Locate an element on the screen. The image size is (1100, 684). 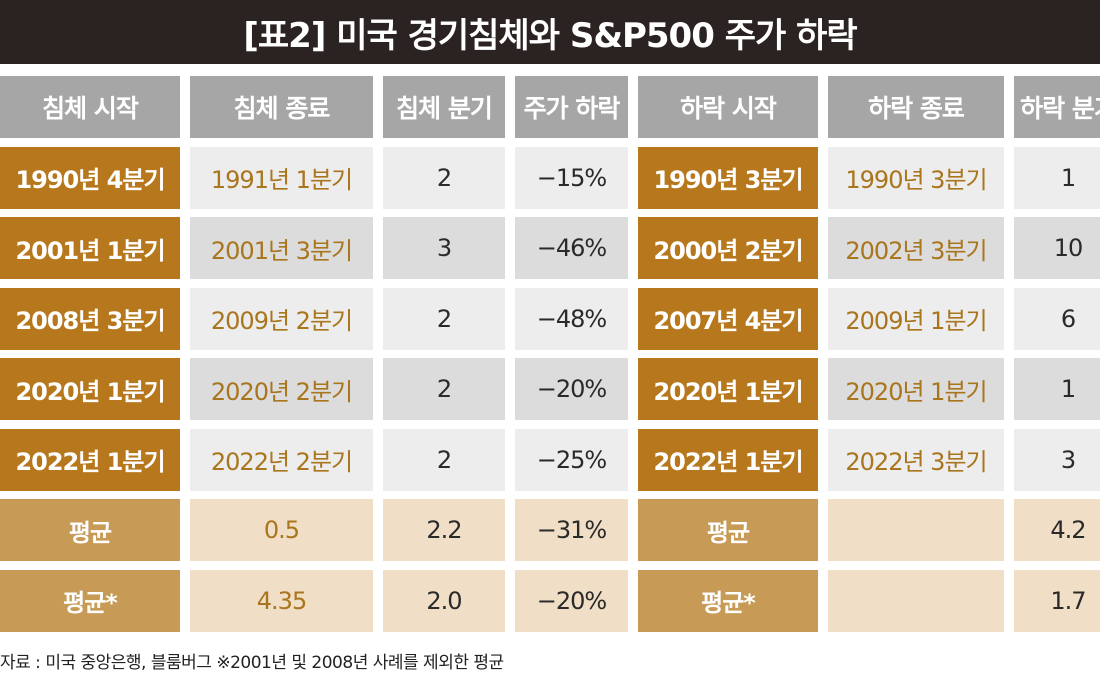
row-recession-start: 2020년 1분기 is located at coordinates (90, 389).